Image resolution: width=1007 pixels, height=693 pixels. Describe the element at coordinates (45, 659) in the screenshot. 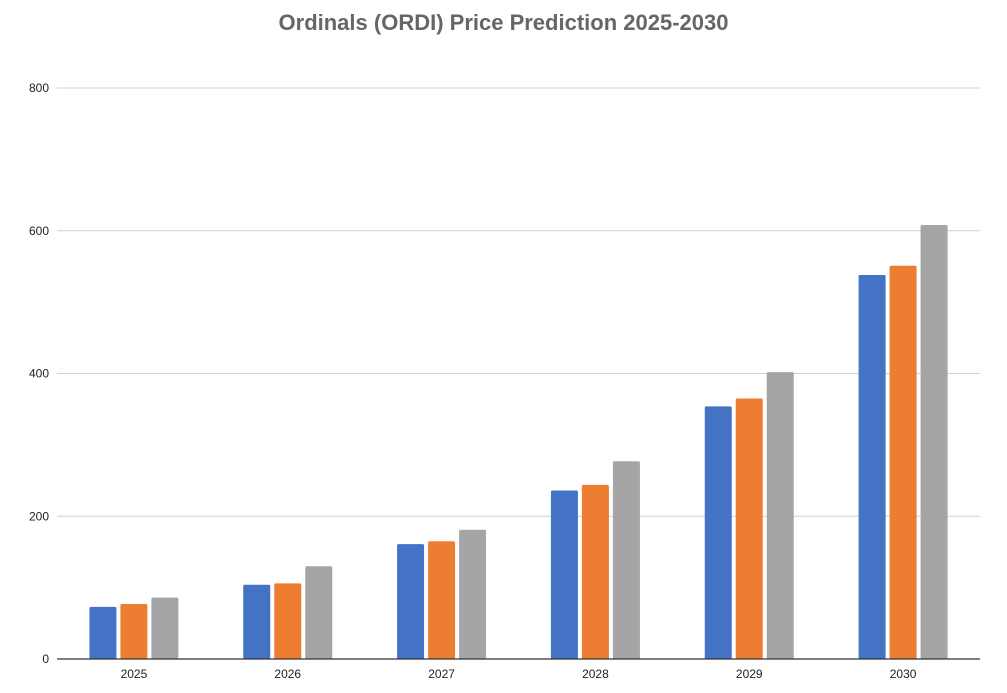

I see `y-tick-label: 0` at that location.